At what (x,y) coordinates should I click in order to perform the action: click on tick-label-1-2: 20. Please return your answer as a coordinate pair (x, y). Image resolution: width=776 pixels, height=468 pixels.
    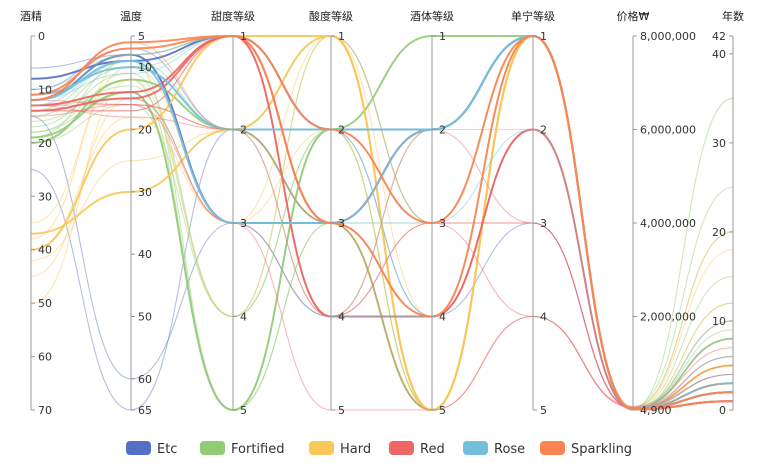
    Looking at the image, I should click on (145, 130).